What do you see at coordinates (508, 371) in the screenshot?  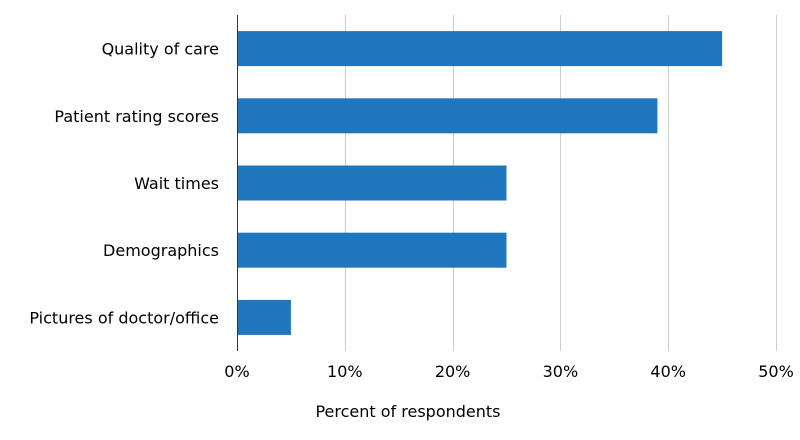 I see `x-tick-labels: 0% 10% 20% 30% 40% 50%` at bounding box center [508, 371].